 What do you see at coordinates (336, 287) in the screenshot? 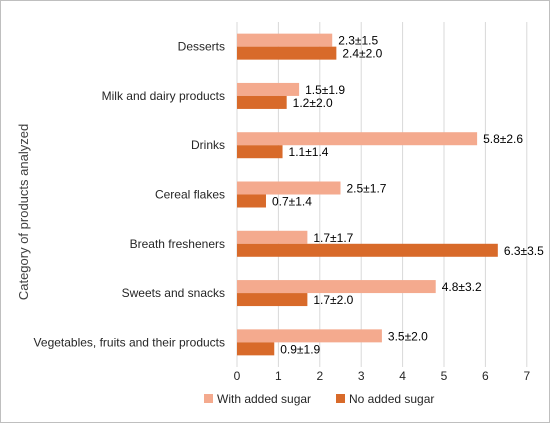
I see `bar-with-added-sugar-sweets-and-snacks` at bounding box center [336, 287].